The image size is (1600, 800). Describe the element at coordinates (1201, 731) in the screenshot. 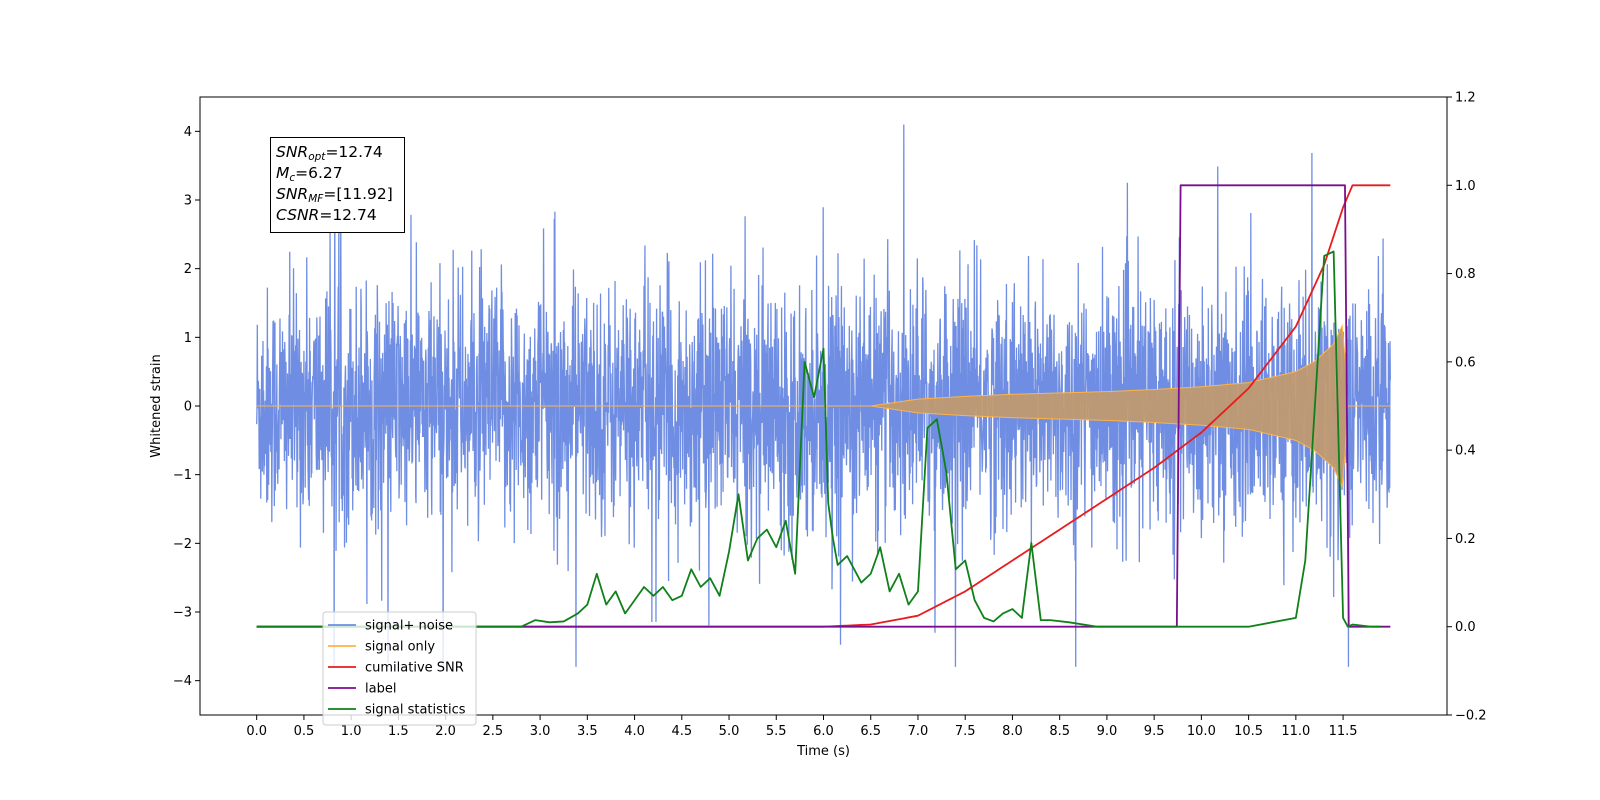

I see `x-tick-label: 10.0` at that location.